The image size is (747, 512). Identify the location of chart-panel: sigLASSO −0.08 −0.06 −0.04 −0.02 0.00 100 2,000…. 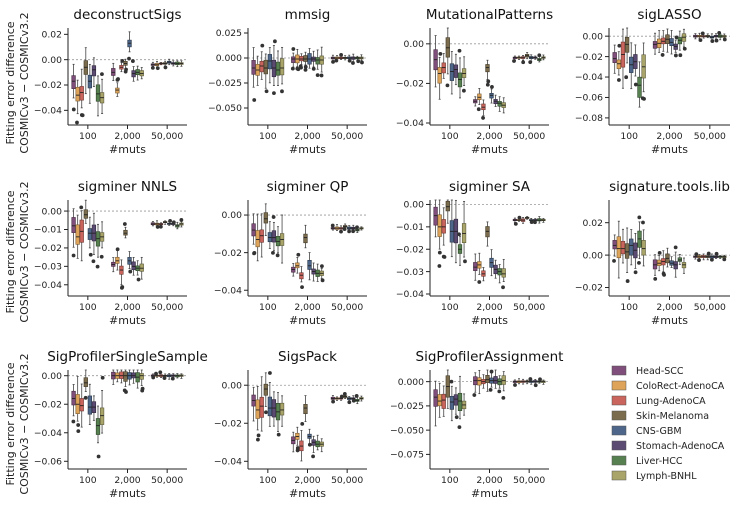
(652, 81).